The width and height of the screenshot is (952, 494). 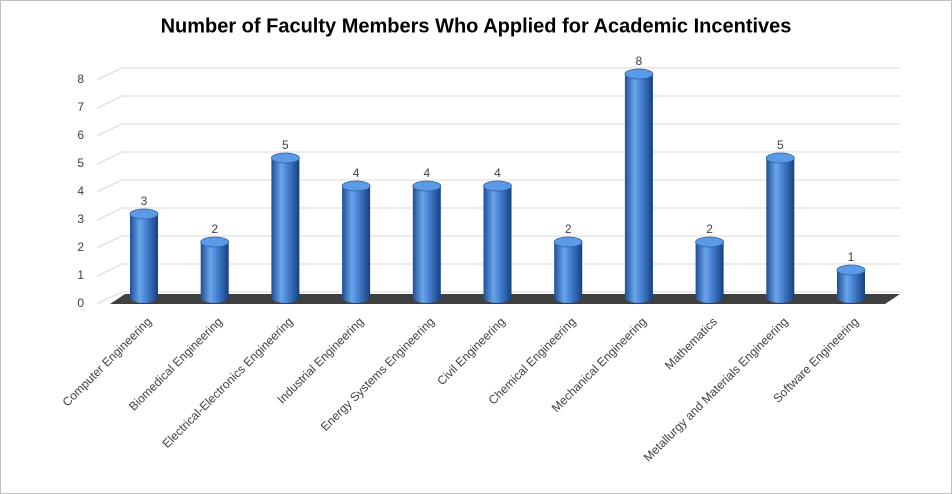 What do you see at coordinates (80, 79) in the screenshot?
I see `y-tick-label: 8` at bounding box center [80, 79].